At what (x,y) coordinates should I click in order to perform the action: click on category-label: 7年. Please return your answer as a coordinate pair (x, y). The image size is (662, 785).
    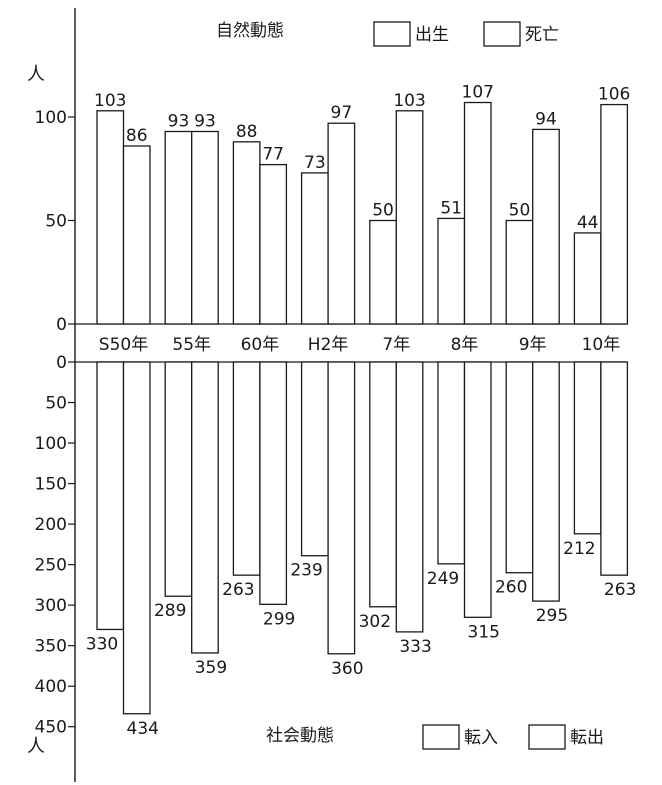
    Looking at the image, I should click on (396, 345).